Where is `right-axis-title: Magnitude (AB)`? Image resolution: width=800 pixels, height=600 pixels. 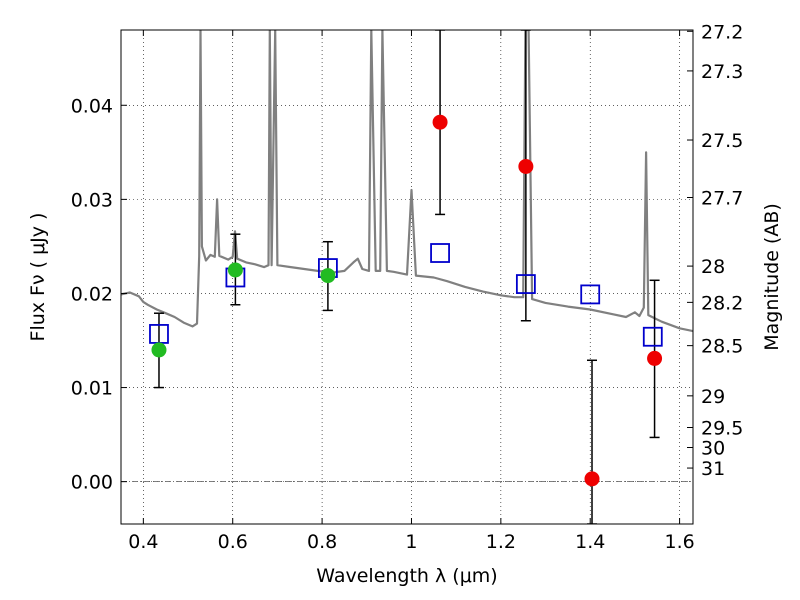 right-axis-title: Magnitude (AB) is located at coordinates (772, 277).